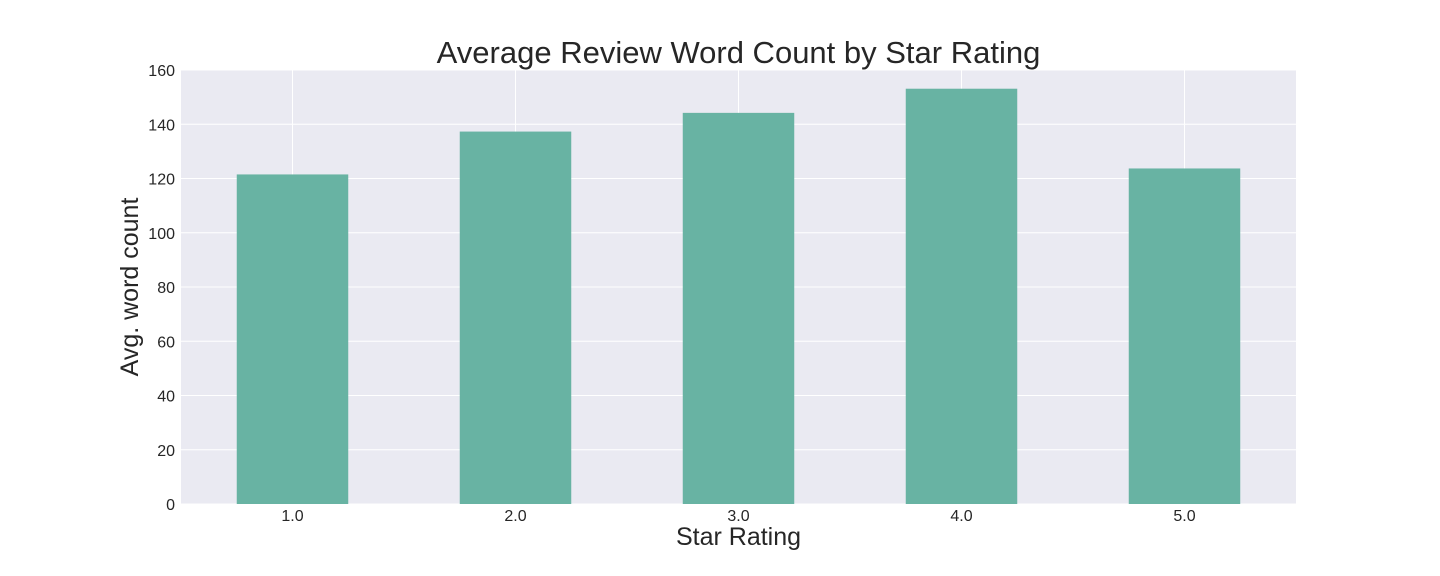 The image size is (1440, 576). I want to click on y-axis-ticks: 0 20 40 60 80 100 120 140 160, so click(161, 288).